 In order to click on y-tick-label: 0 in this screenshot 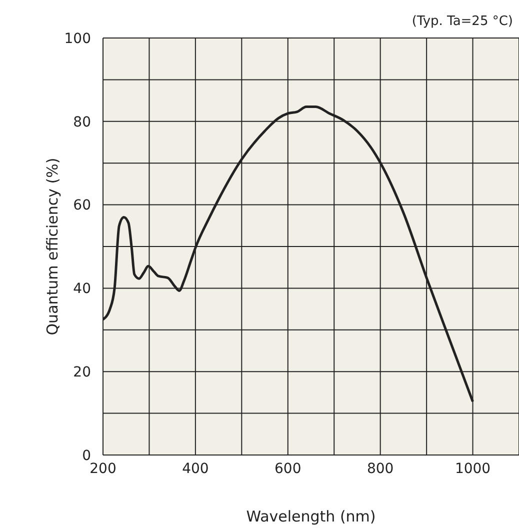, I will do `click(86, 456)`.